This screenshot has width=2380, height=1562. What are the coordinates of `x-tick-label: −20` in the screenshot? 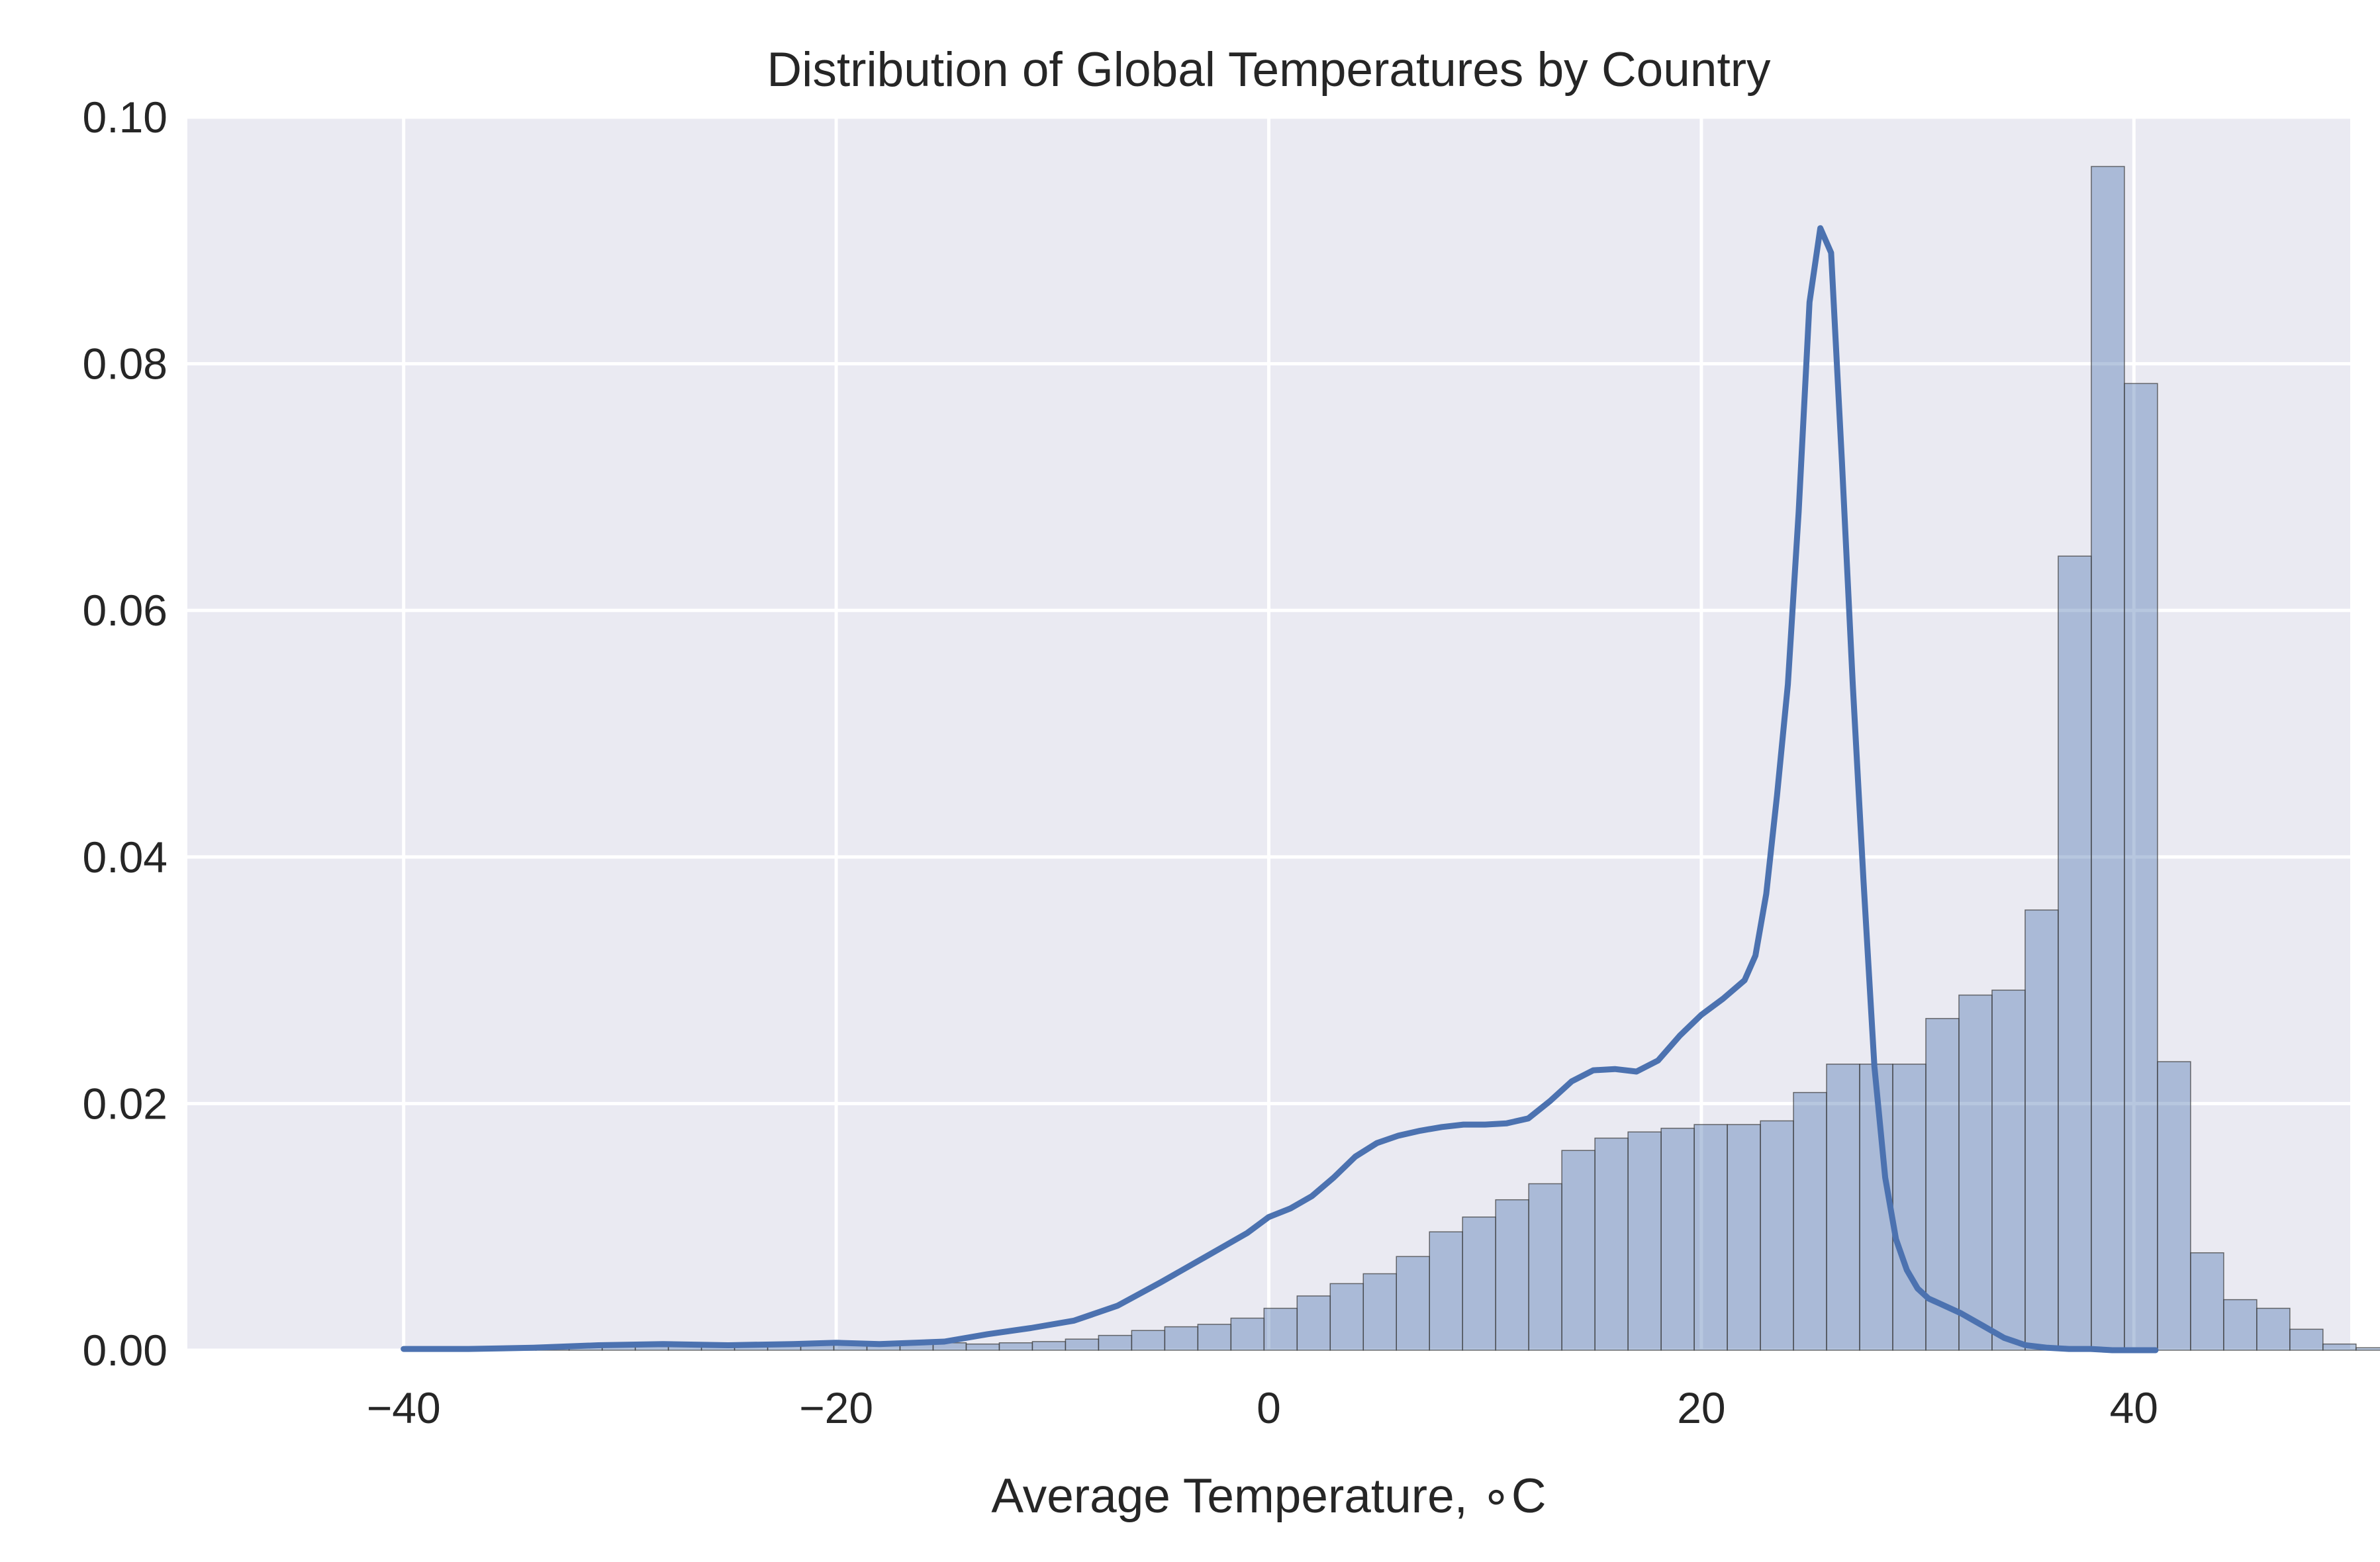 It's located at (836, 1407).